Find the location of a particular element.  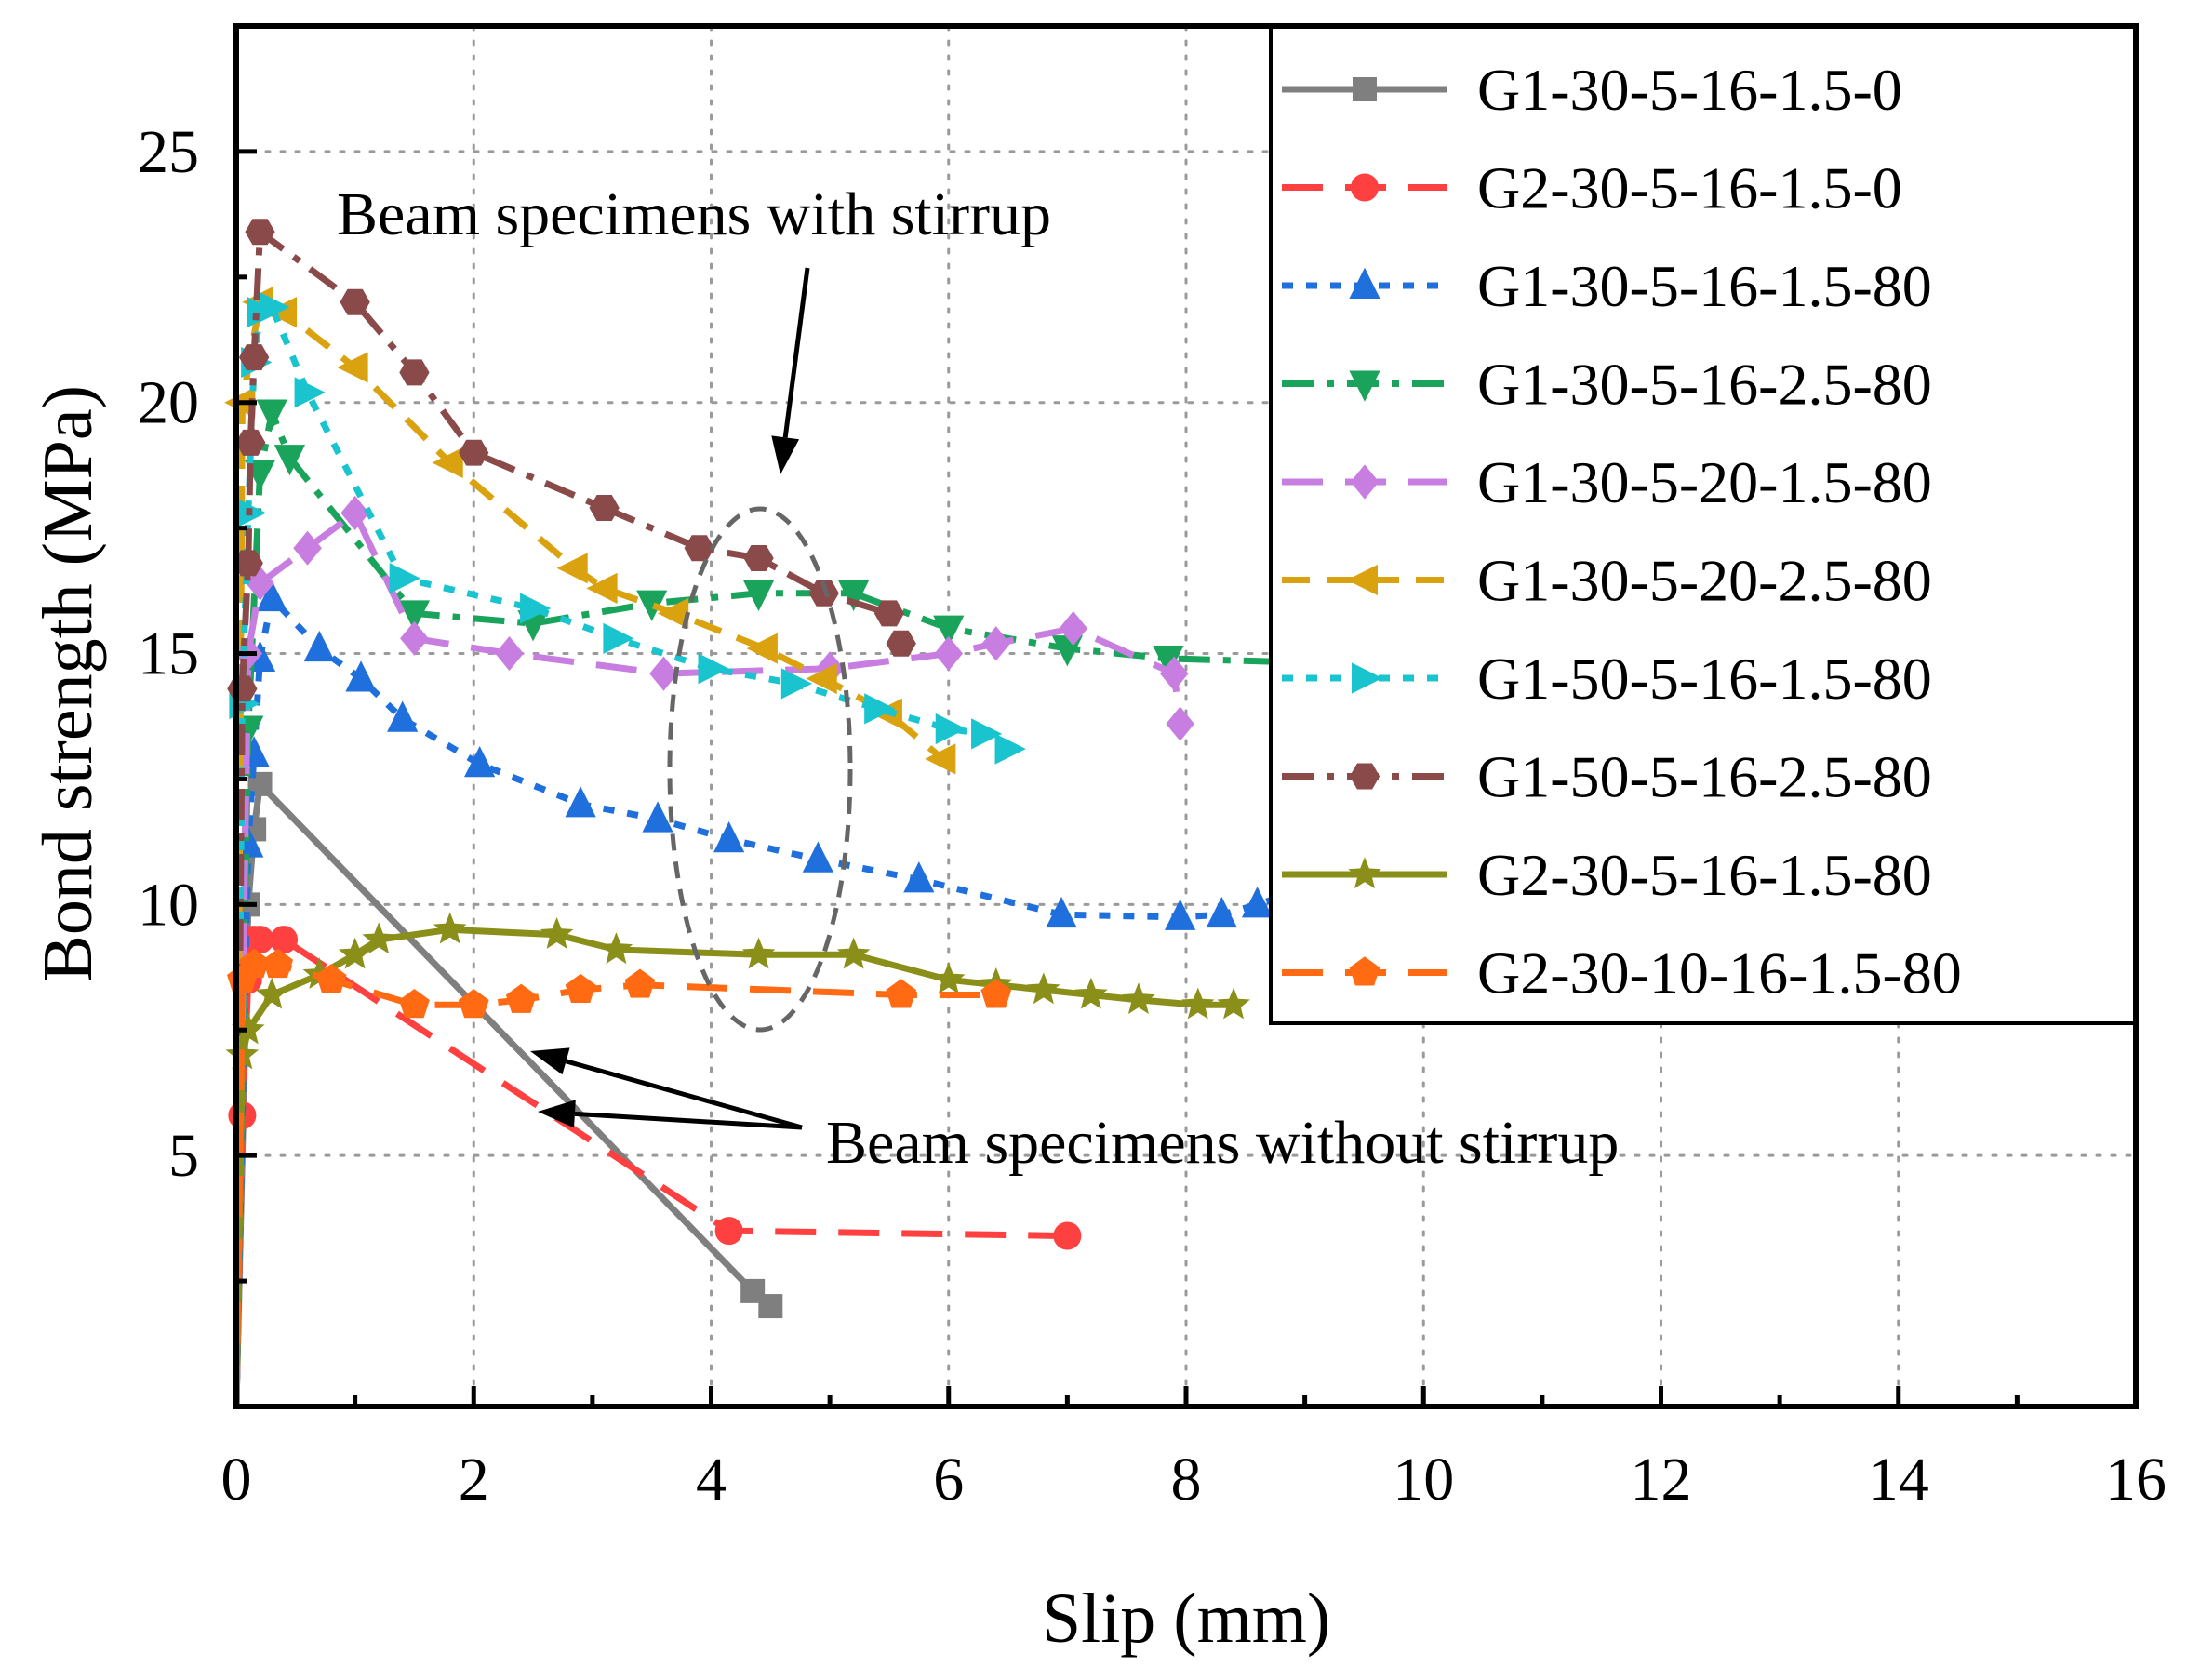

series-line is located at coordinates (614, 1184).